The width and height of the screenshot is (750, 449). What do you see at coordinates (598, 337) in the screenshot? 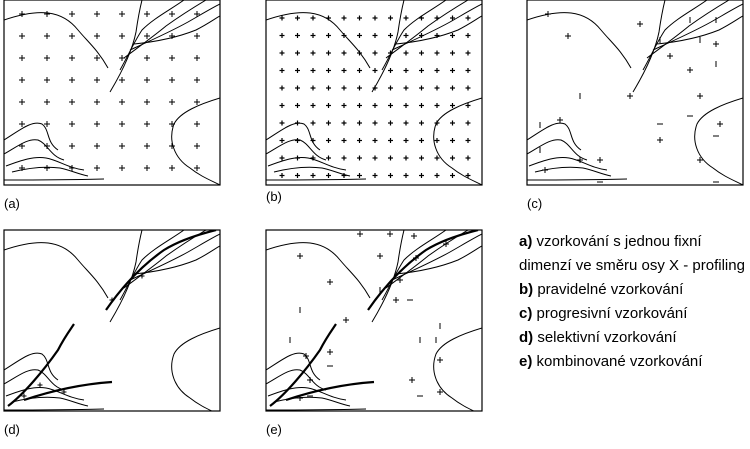
I see `legend-item-d: d) selektivní vzorkování` at bounding box center [598, 337].